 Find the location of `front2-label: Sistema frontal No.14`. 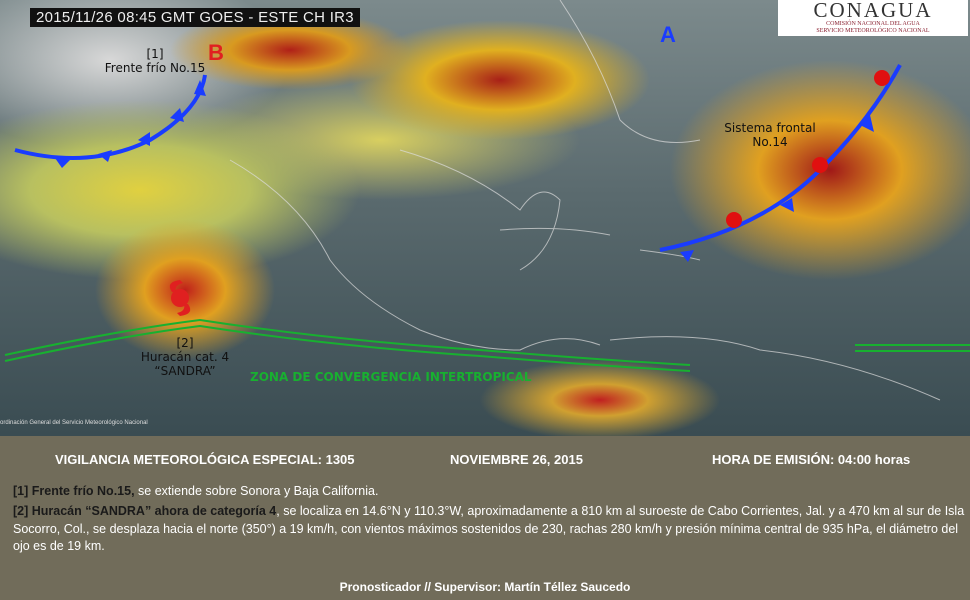

front2-label: Sistema frontal No.14 is located at coordinates (770, 135).